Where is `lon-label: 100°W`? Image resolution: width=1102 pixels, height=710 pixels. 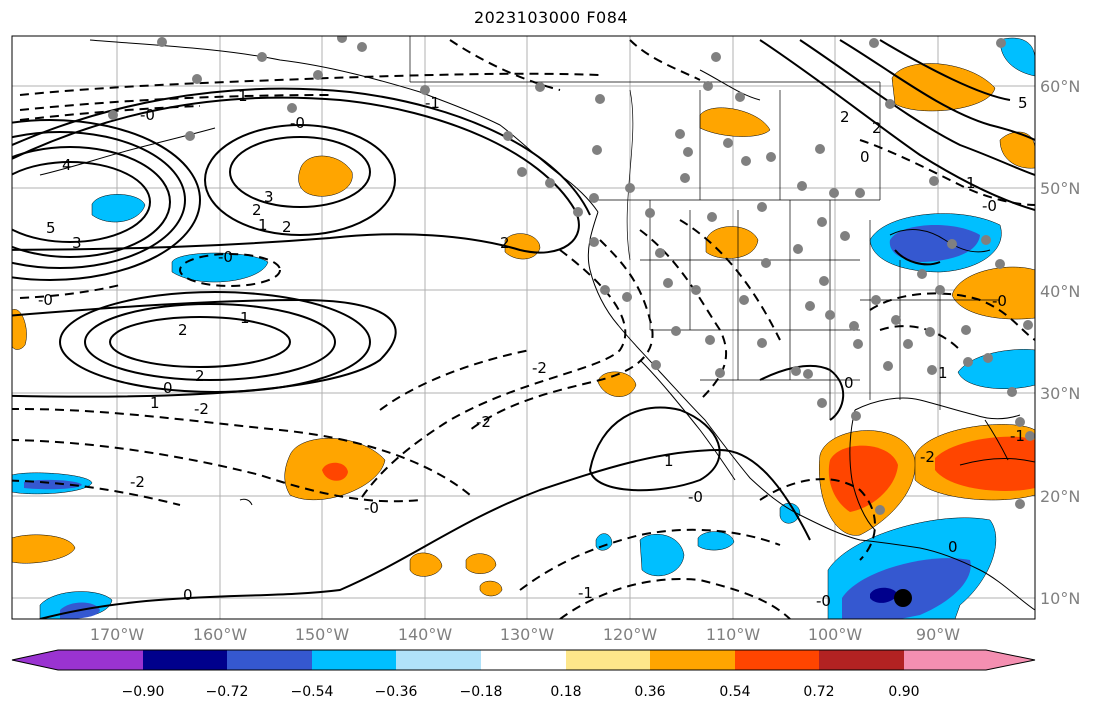
lon-label: 100°W is located at coordinates (835, 634).